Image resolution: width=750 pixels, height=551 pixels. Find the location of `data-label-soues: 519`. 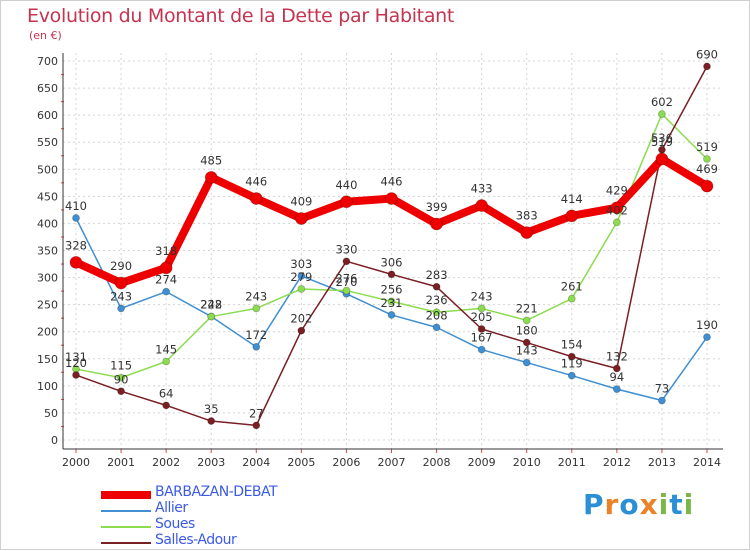

data-label-soues: 519 is located at coordinates (707, 147).